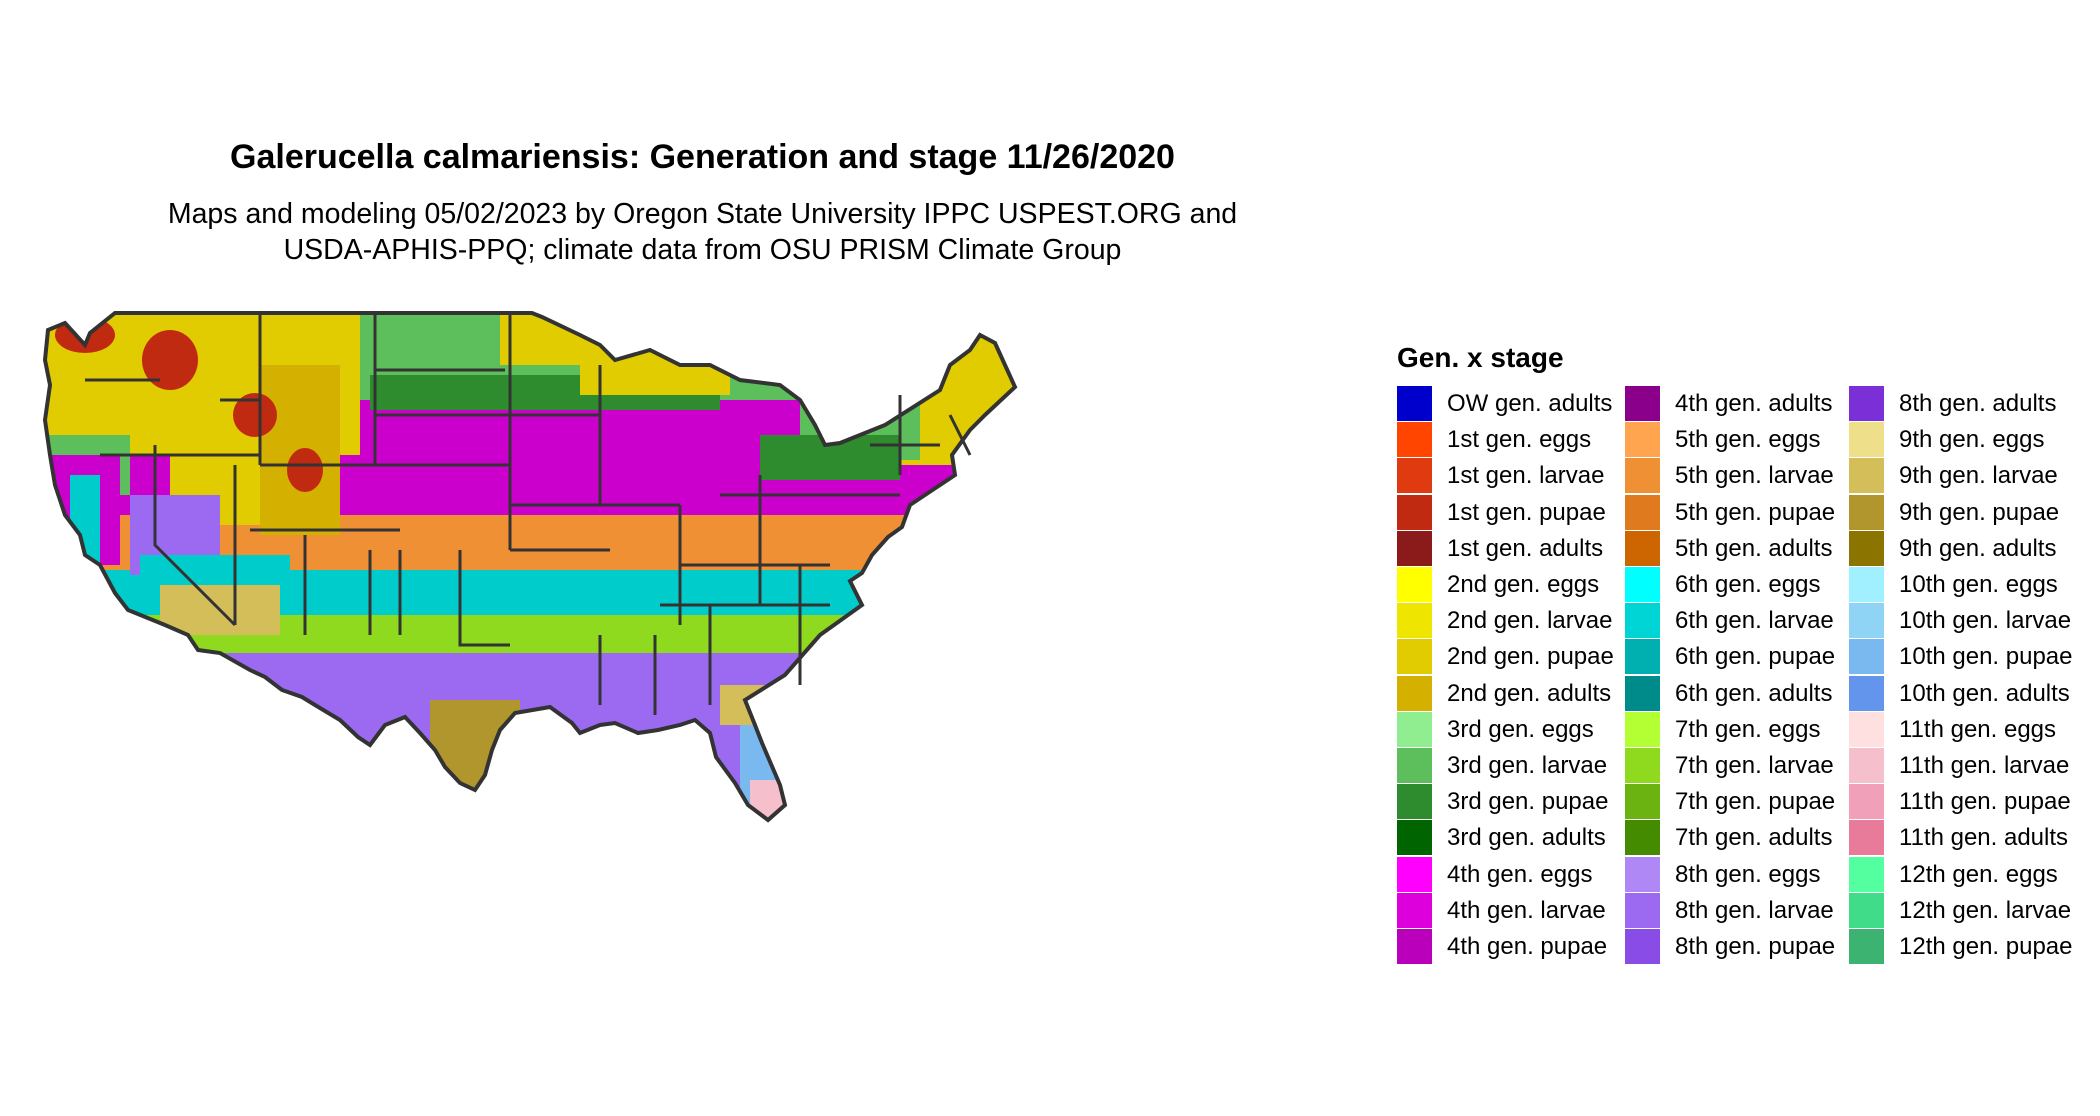 This screenshot has width=2100, height=1116. What do you see at coordinates (1748, 729) in the screenshot?
I see `legend-label: 7th gen. eggs` at bounding box center [1748, 729].